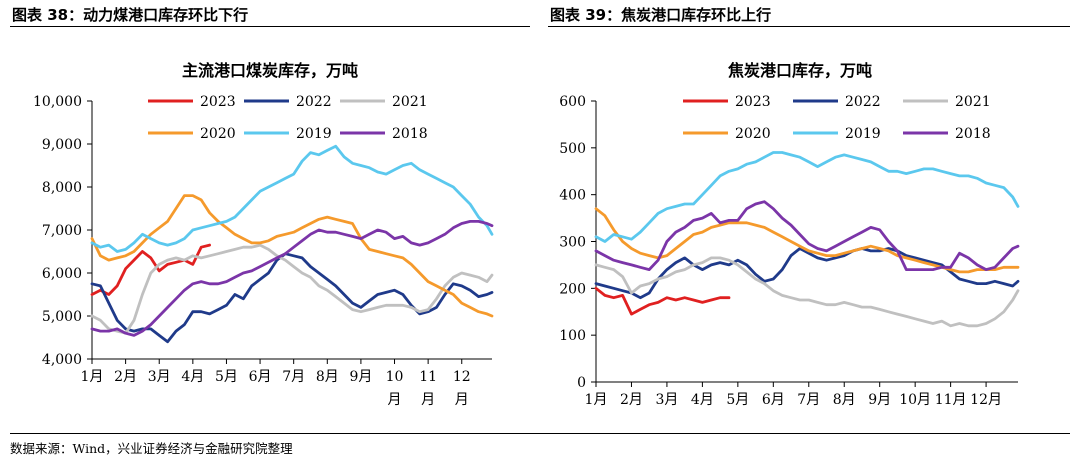 The width and height of the screenshot is (1080, 461). What do you see at coordinates (581, 383) in the screenshot?
I see `y-tick-label: 0` at bounding box center [581, 383].